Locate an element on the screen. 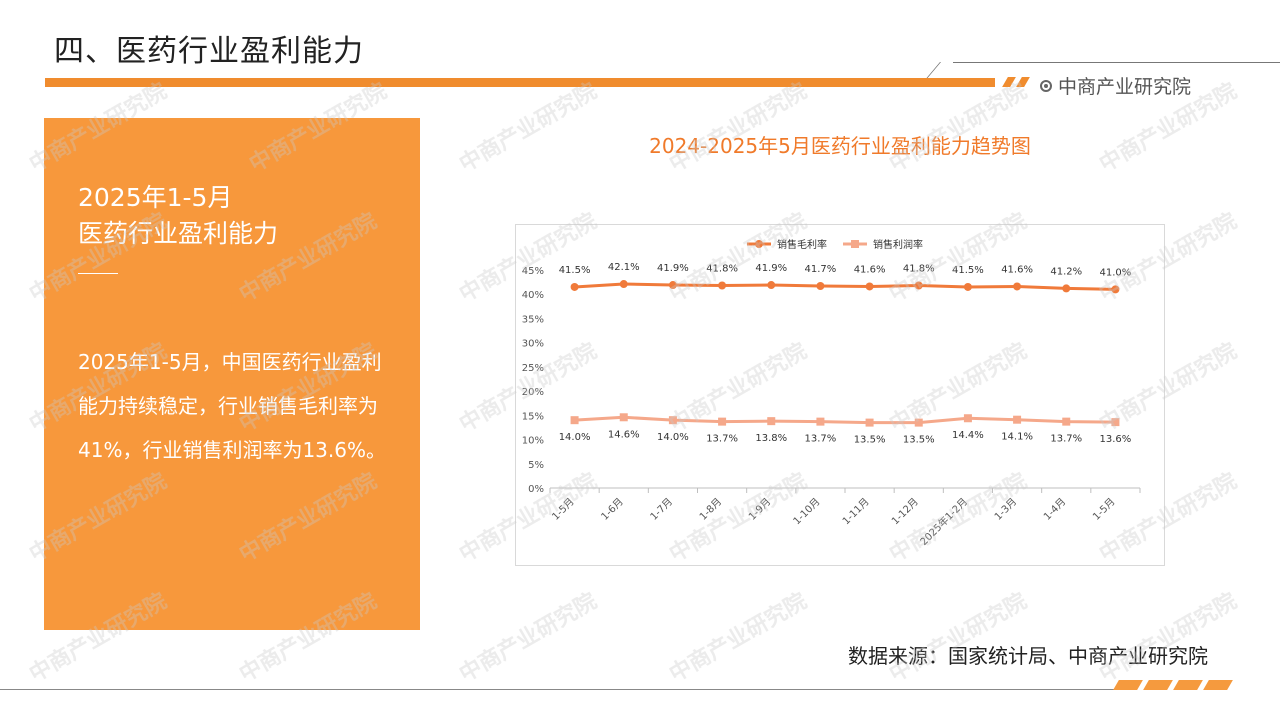 Image resolution: width=1280 pixels, height=720 pixels. panel-title-line1: 2025年1-5月 is located at coordinates (155, 197).